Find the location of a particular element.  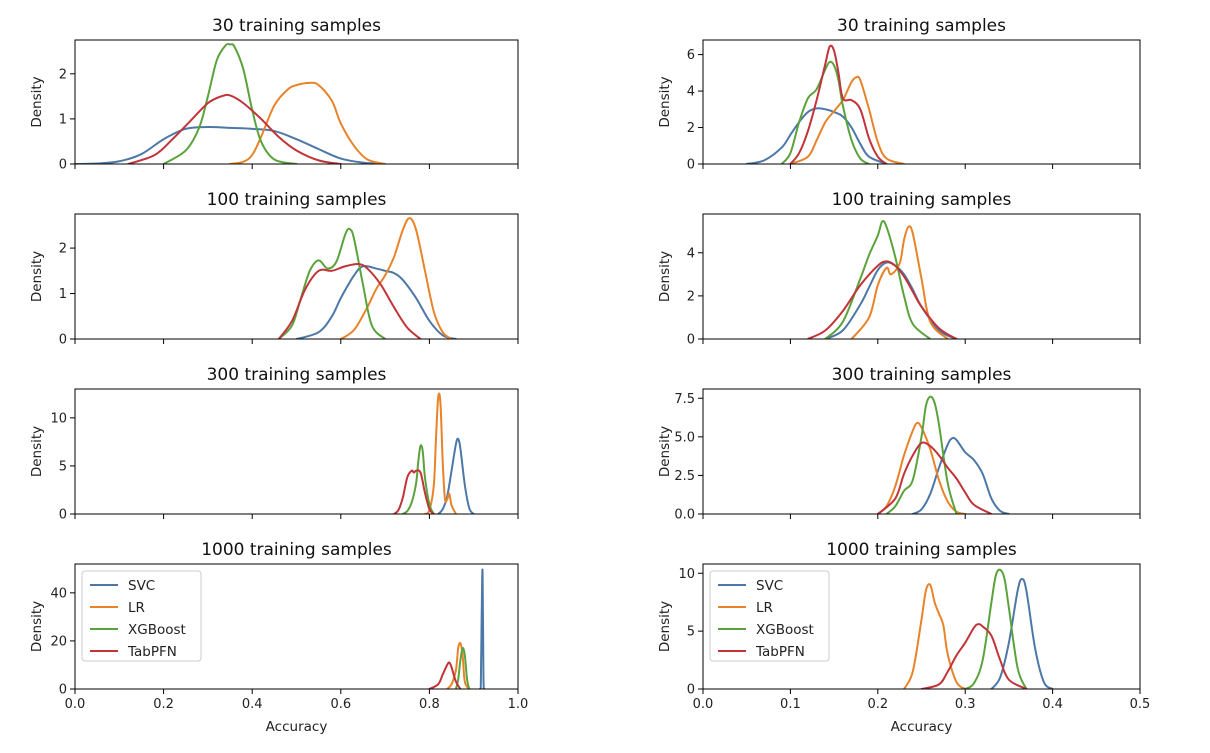

y-tick-label: 0.0 is located at coordinates (684, 515).